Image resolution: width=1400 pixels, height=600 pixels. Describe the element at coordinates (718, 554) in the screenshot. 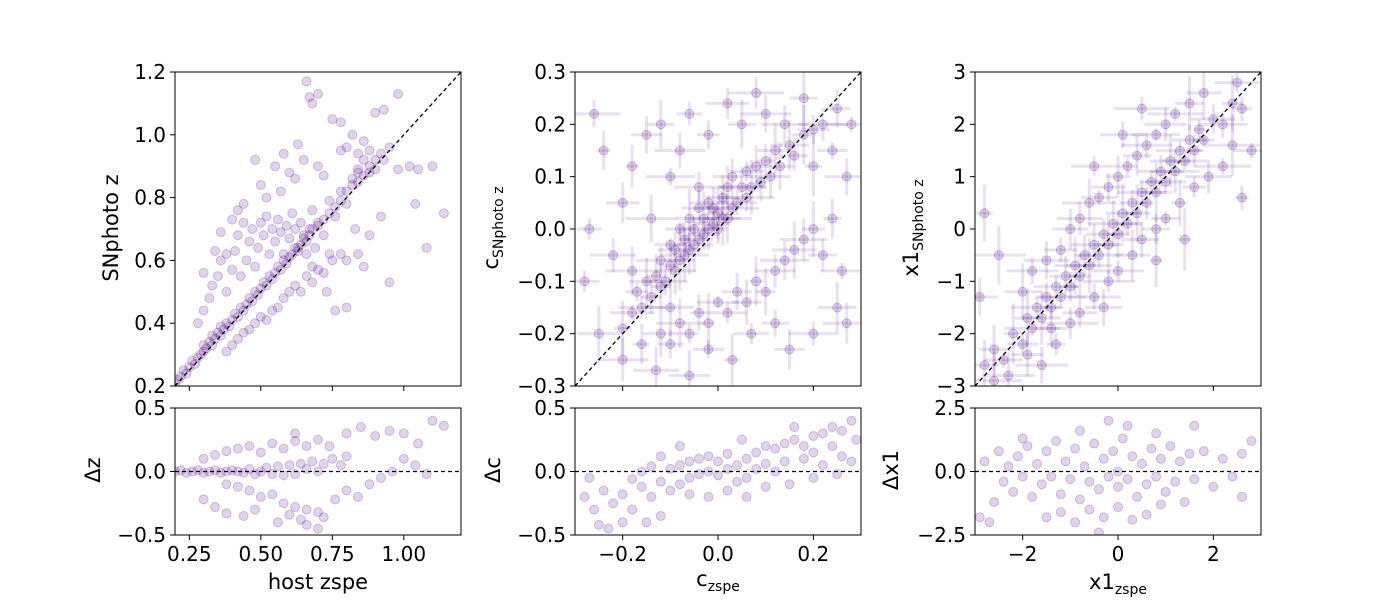

I see `dc-xtick-label-1: 0.0` at that location.